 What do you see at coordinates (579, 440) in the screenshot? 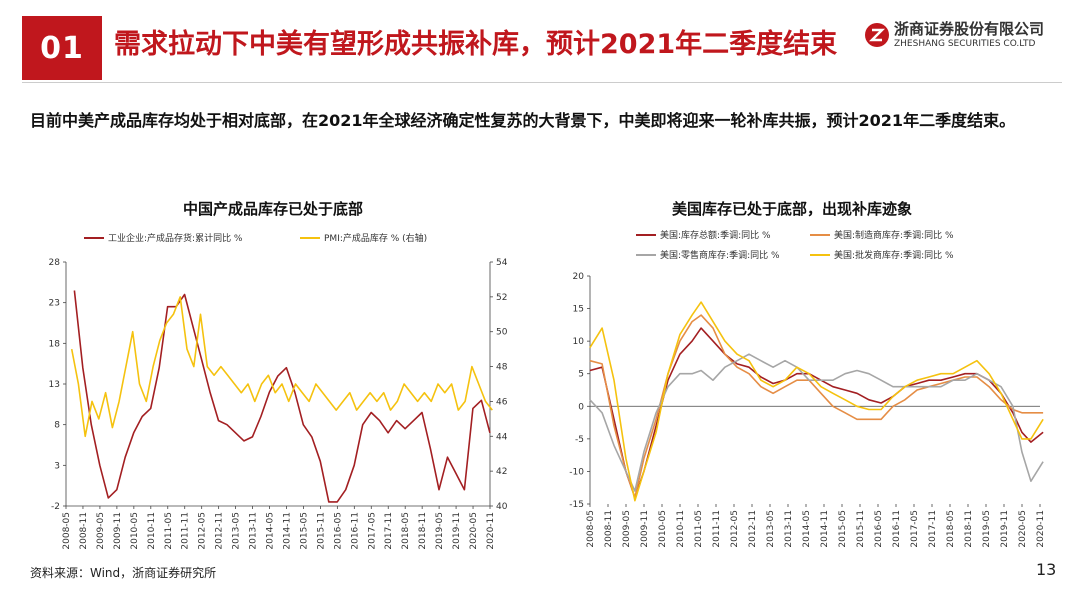
I see `y-tick-label: -5` at bounding box center [579, 440].